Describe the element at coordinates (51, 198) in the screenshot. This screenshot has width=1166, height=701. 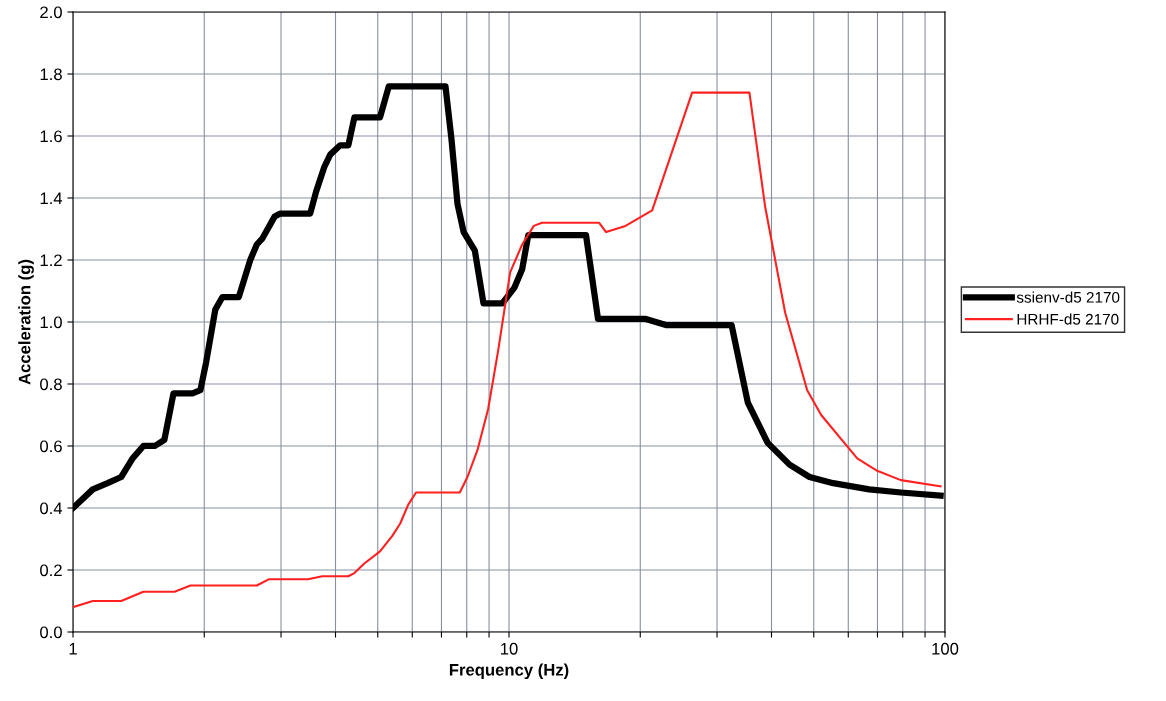
I see `y-tick-label: 1.4` at that location.